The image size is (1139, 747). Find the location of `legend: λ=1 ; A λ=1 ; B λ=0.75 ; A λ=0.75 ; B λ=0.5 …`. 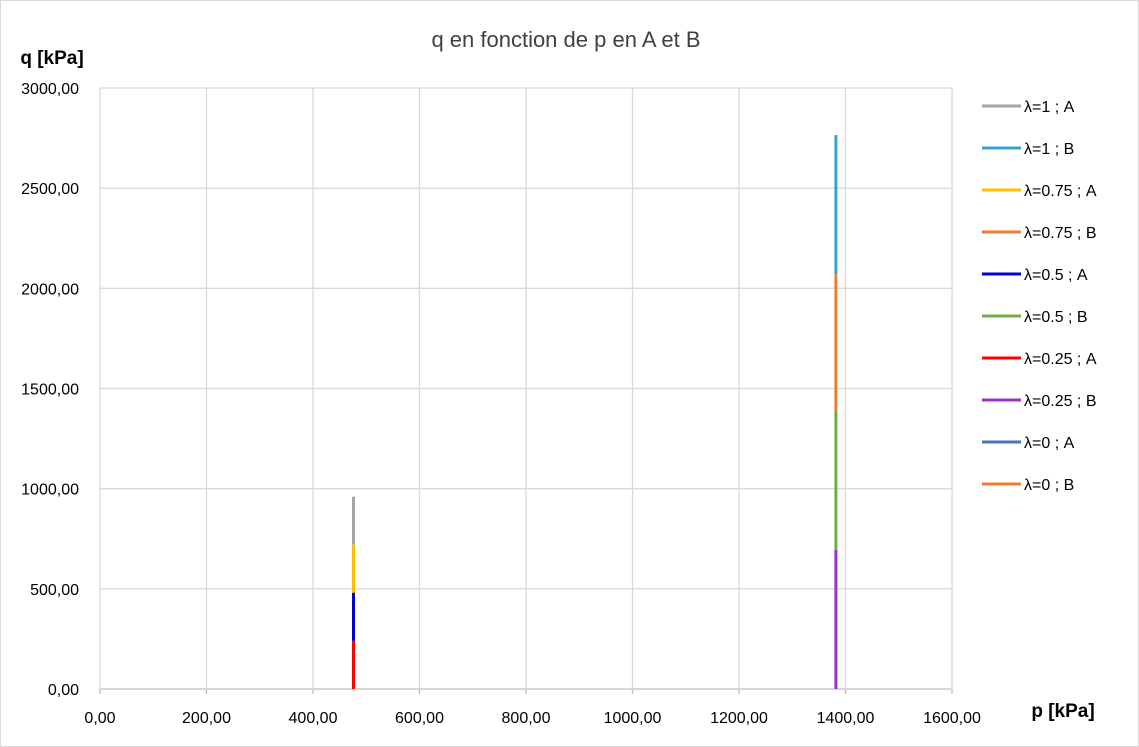

legend: λ=1 ; A λ=1 ; B λ=0.75 ; A λ=0.75 ; B λ=0.5 … is located at coordinates (1039, 296).